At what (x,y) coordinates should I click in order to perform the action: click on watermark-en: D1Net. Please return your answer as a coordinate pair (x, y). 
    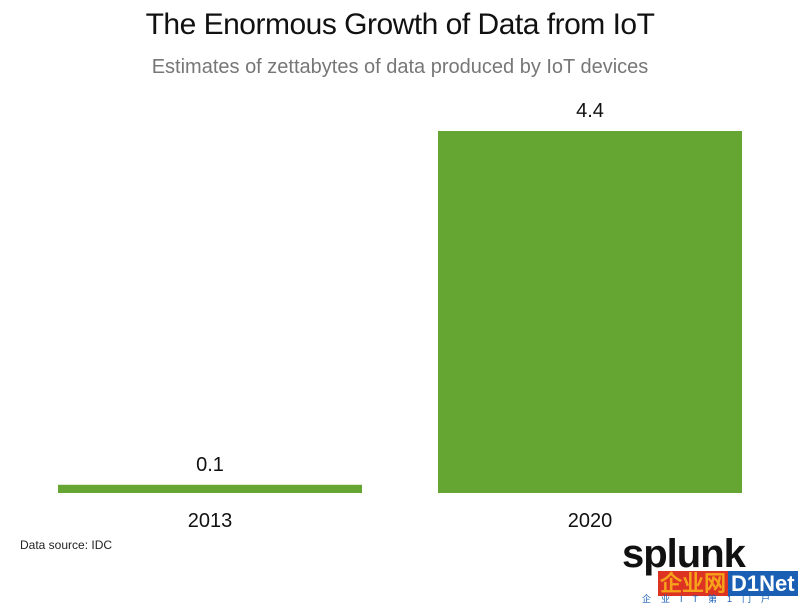
    Looking at the image, I should click on (763, 583).